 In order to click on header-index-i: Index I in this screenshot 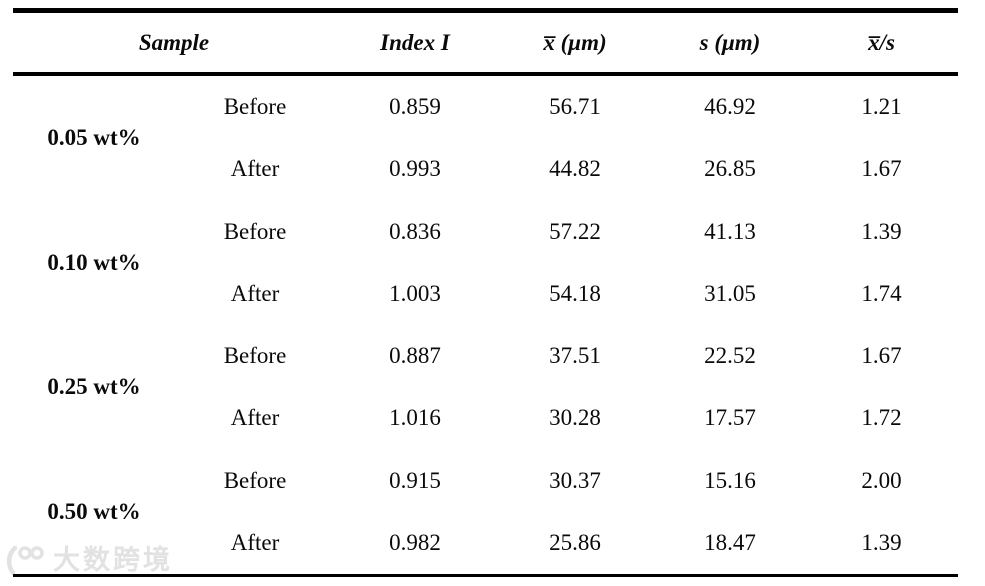, I will do `click(415, 42)`.